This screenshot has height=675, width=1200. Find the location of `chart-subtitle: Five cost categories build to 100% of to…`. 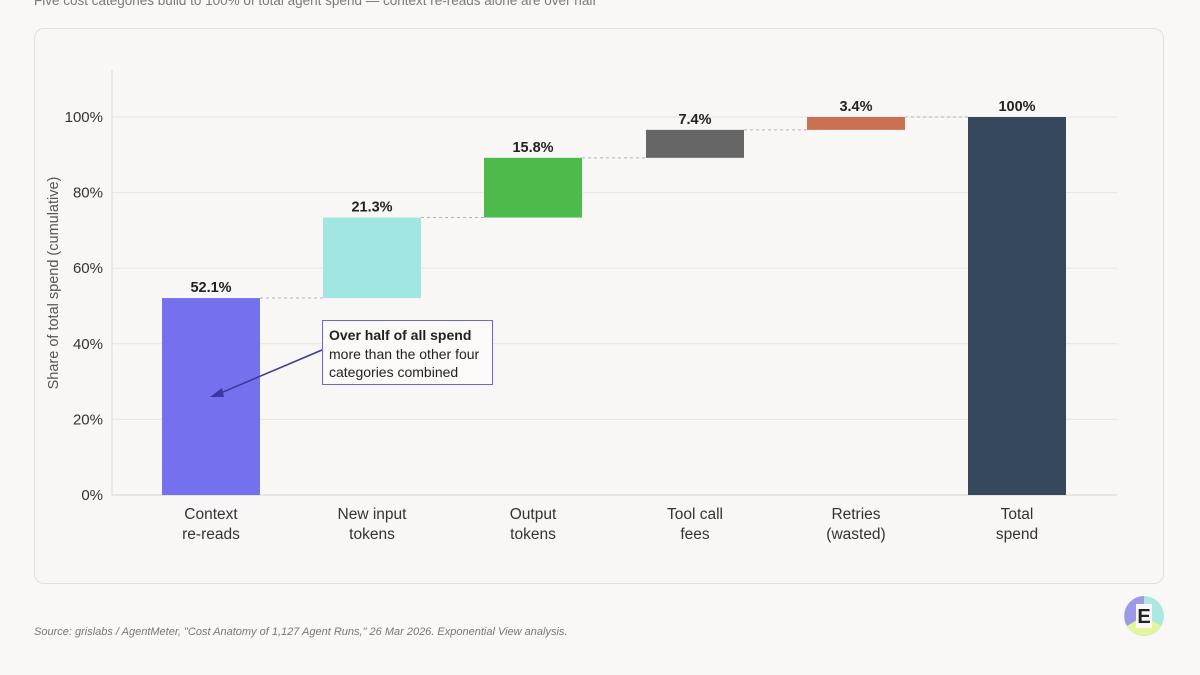

chart-subtitle: Five cost categories build to 100% of to… is located at coordinates (315, 4).